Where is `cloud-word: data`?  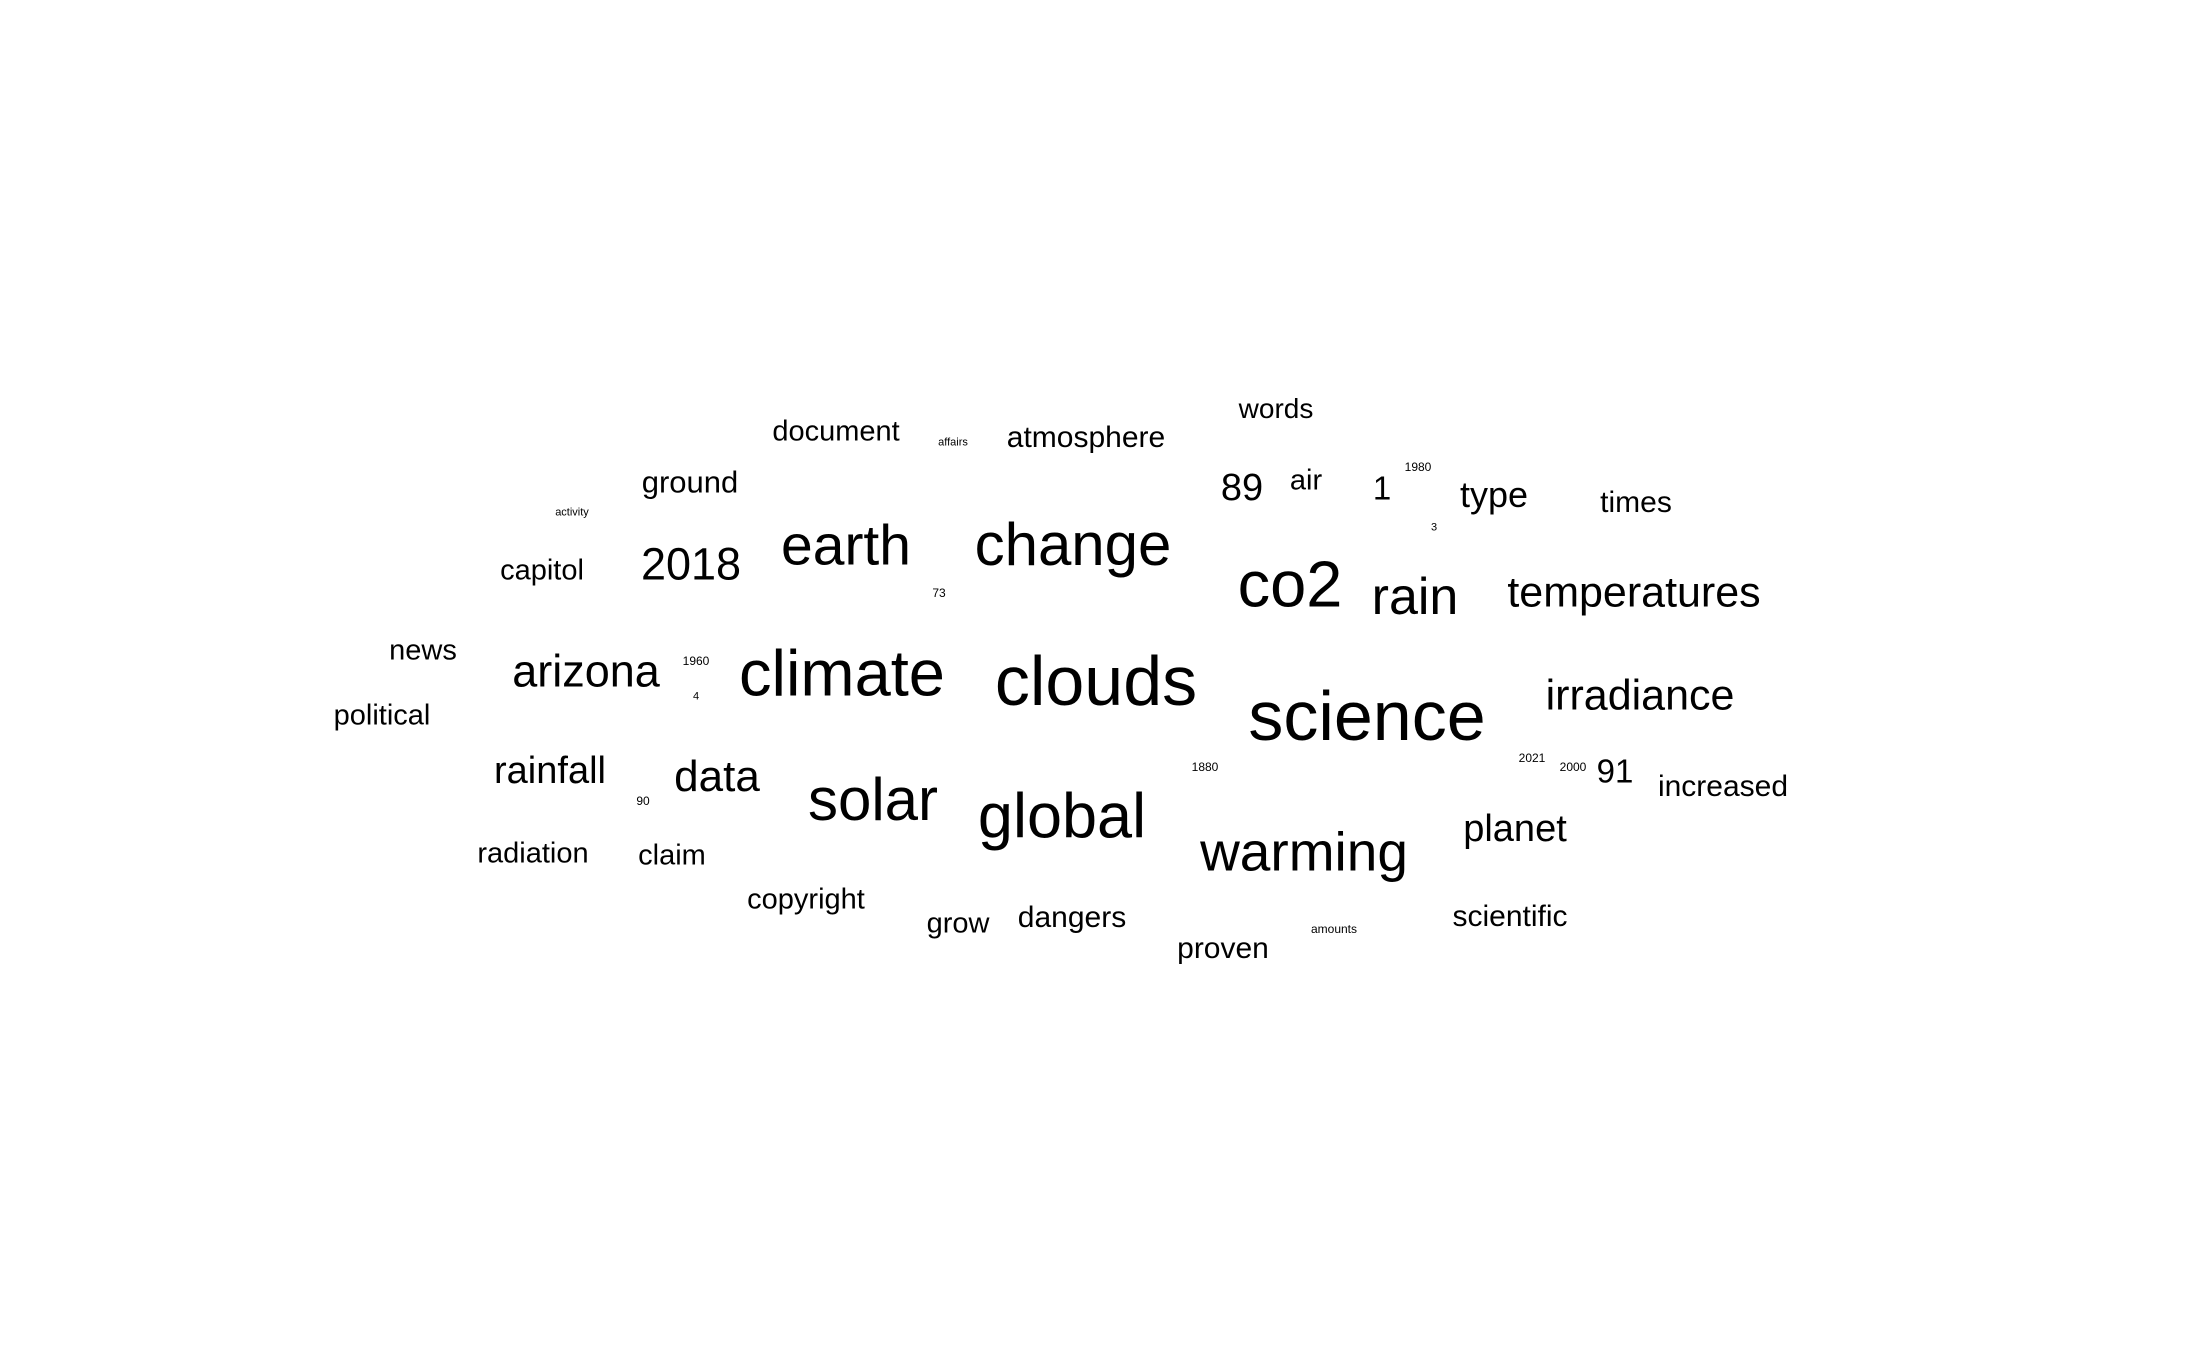
cloud-word: data is located at coordinates (717, 776).